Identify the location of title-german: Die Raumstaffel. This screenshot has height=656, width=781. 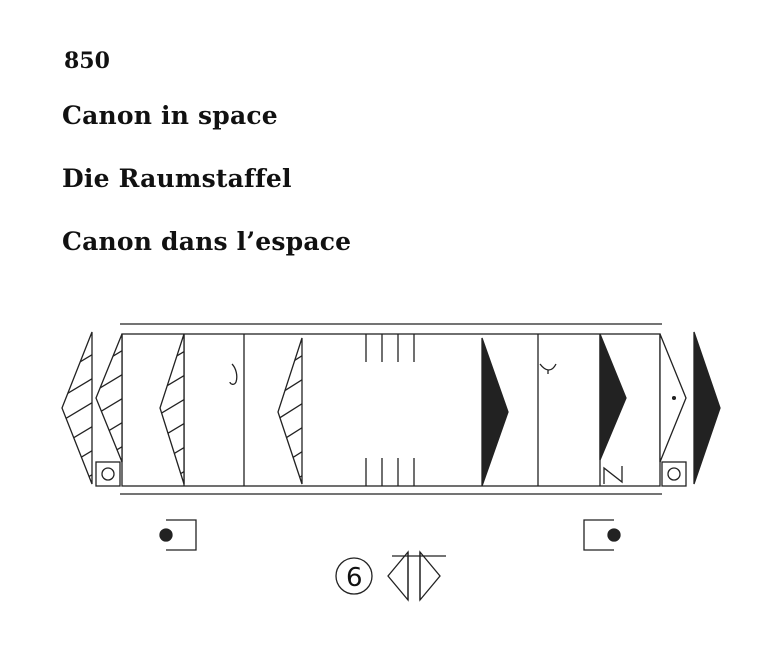
(177, 178).